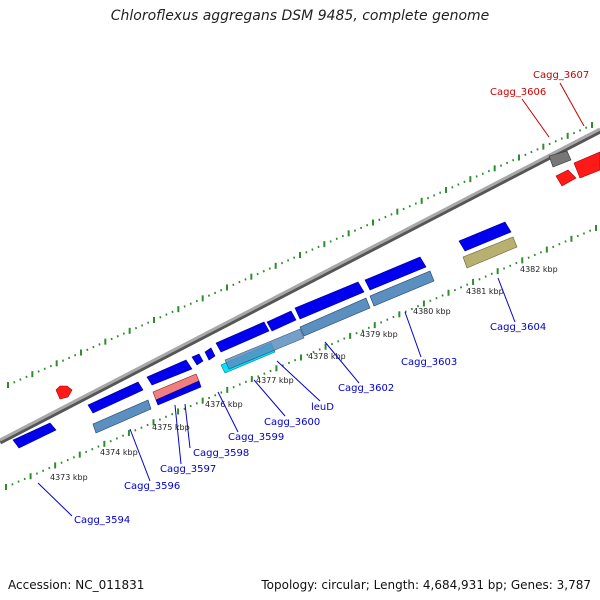  I want to click on cds-feature-cagg-3600b, so click(264, 349).